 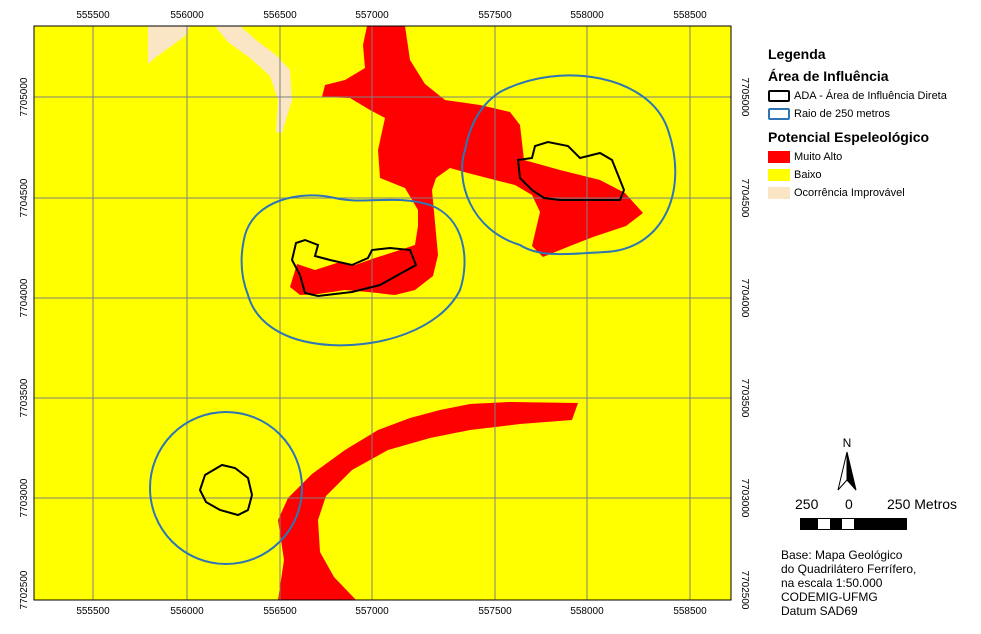 I want to click on x-tick-top: 557500, so click(x=495, y=15).